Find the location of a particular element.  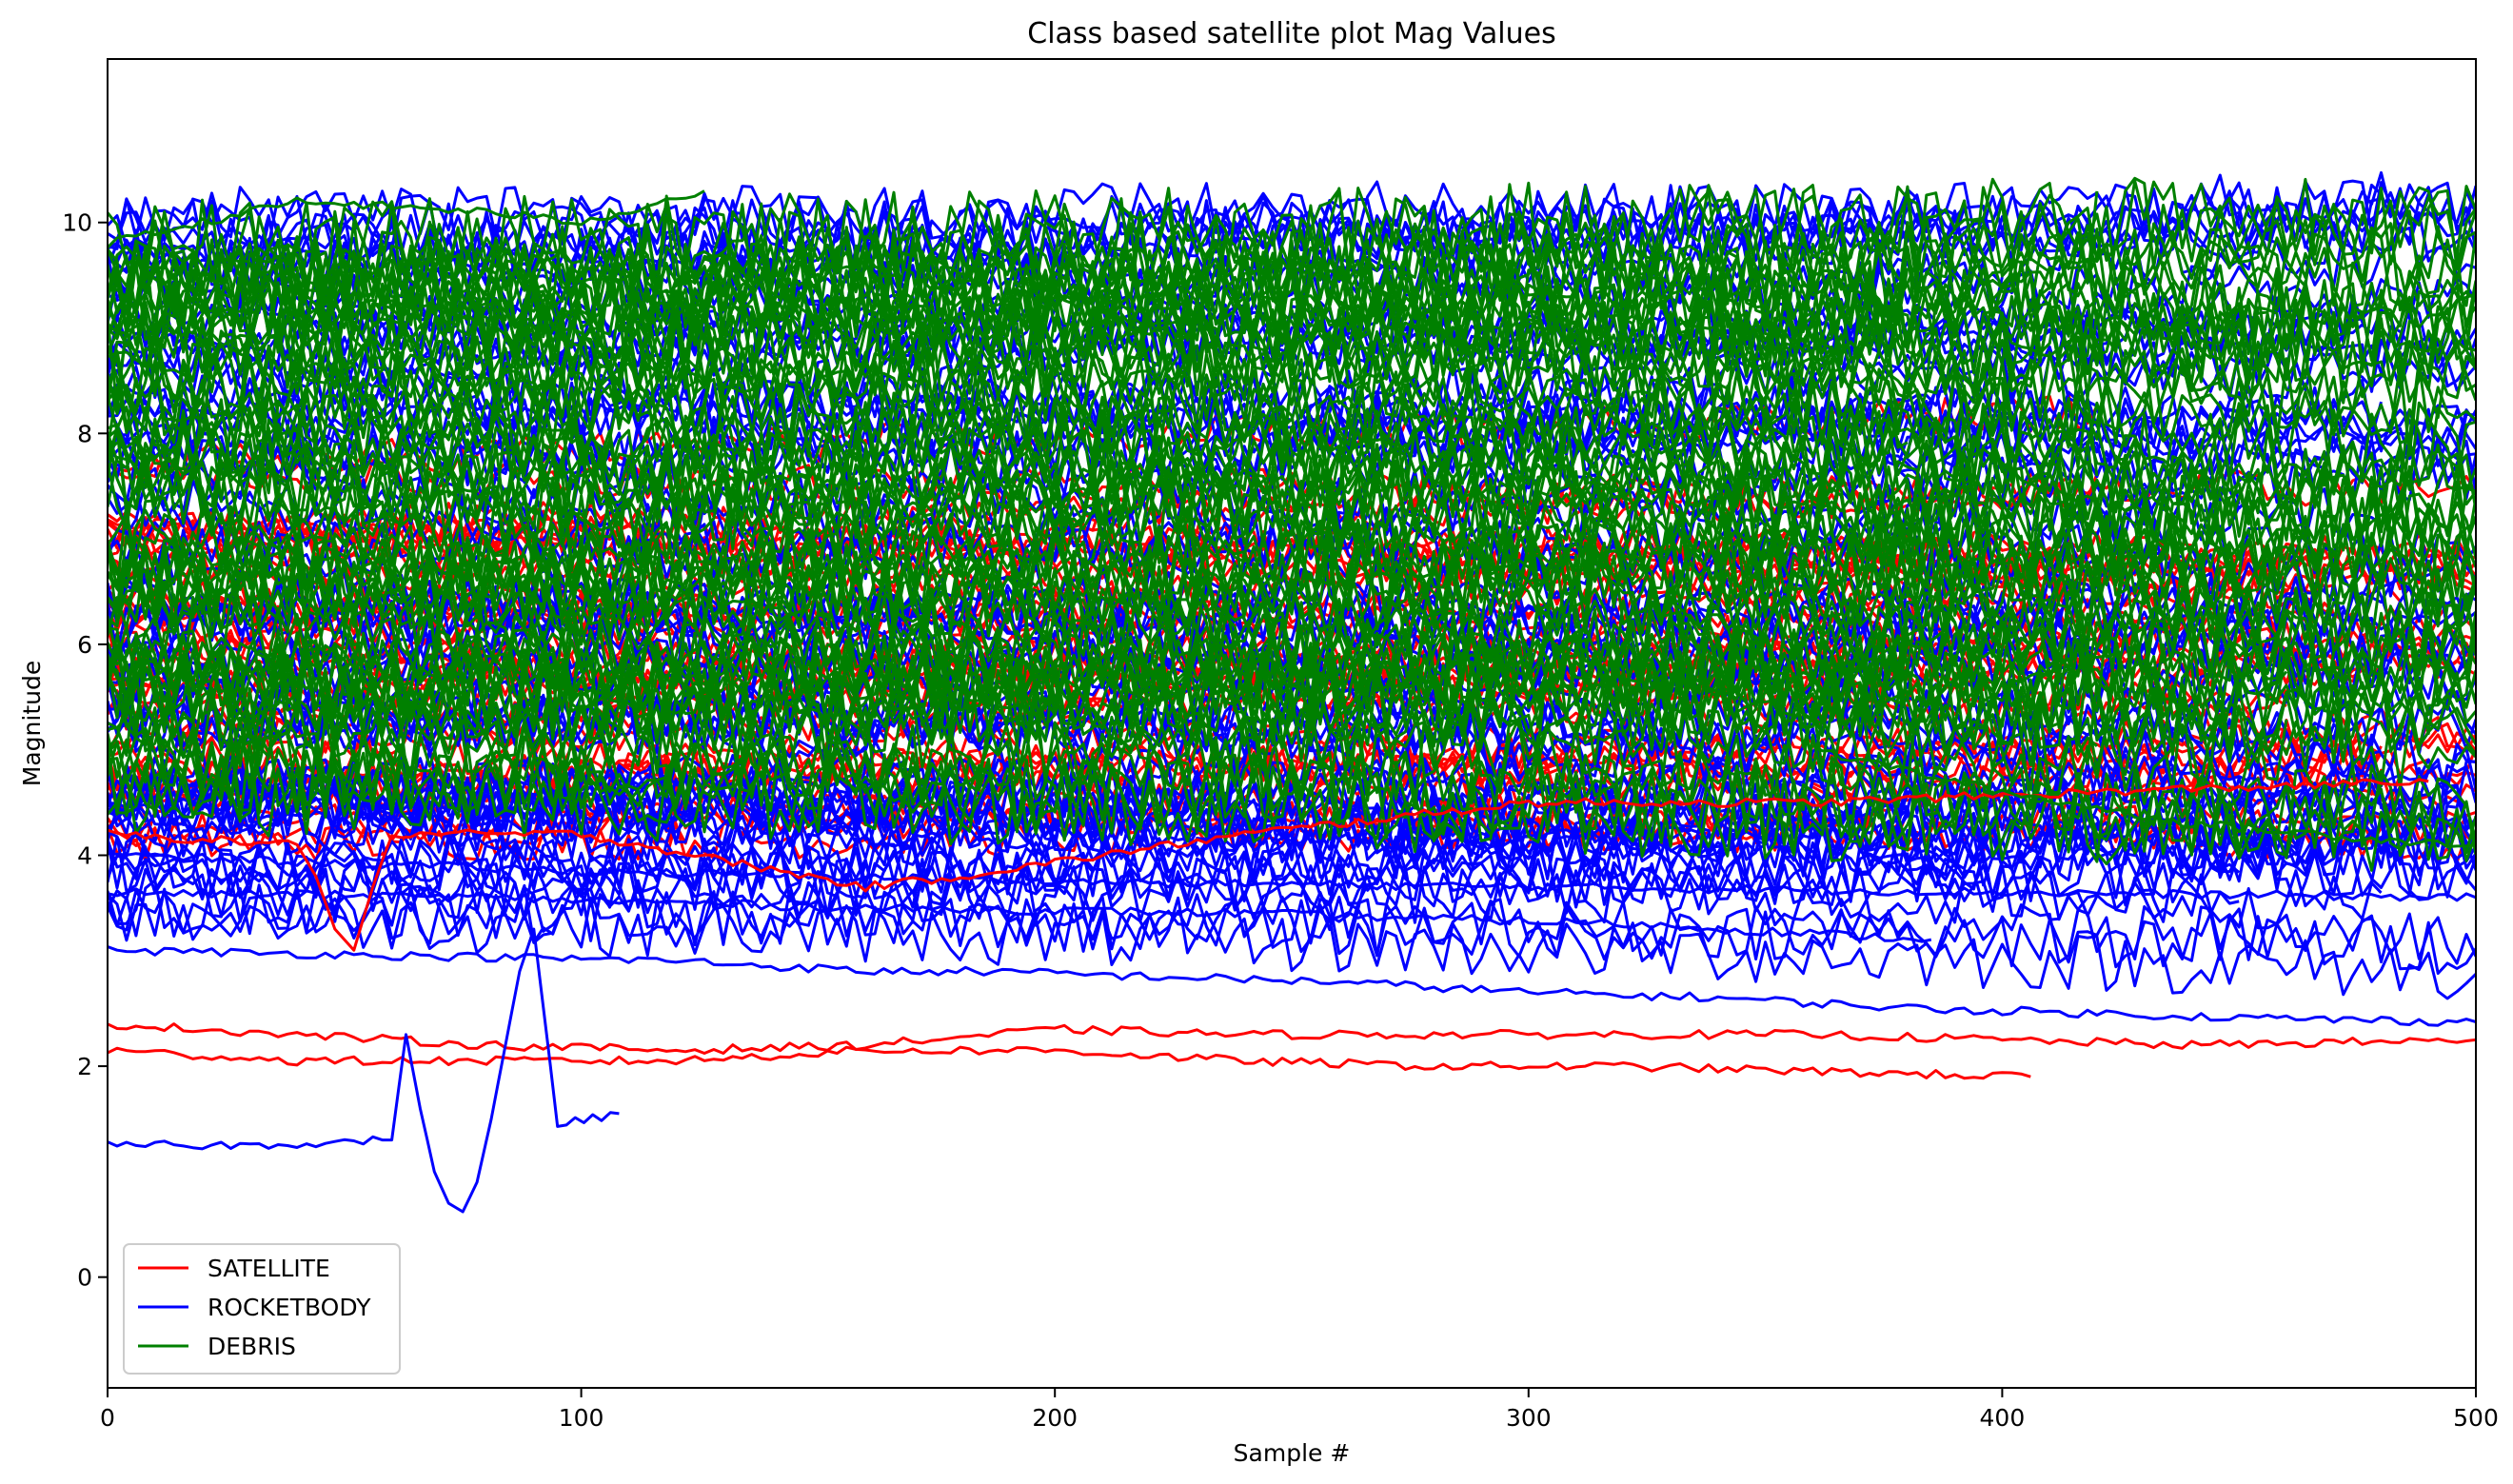

legend-label-satellite: SATELLITE is located at coordinates (269, 1268).